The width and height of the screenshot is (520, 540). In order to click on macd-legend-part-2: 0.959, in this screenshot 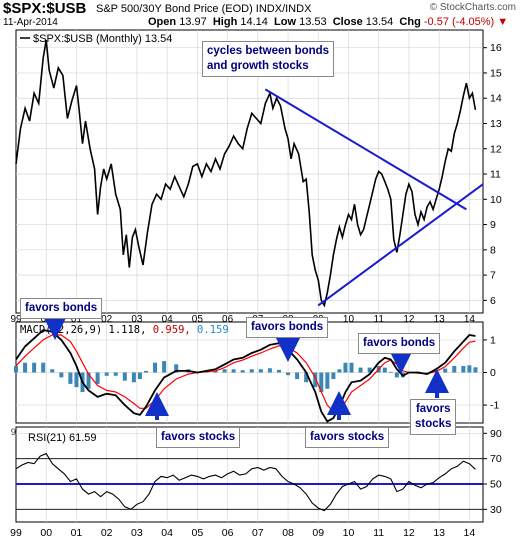, I will do `click(175, 330)`.